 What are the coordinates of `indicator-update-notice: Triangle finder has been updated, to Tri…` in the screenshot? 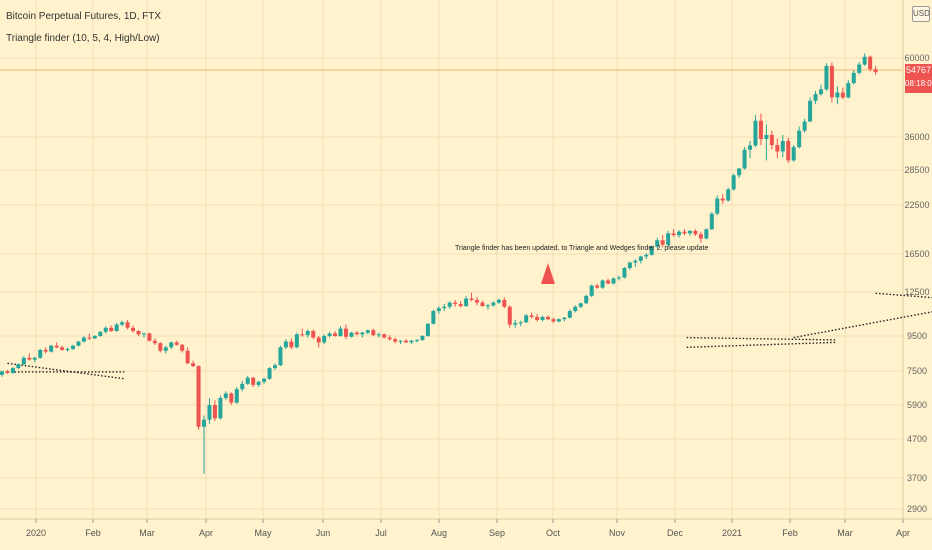 It's located at (582, 248).